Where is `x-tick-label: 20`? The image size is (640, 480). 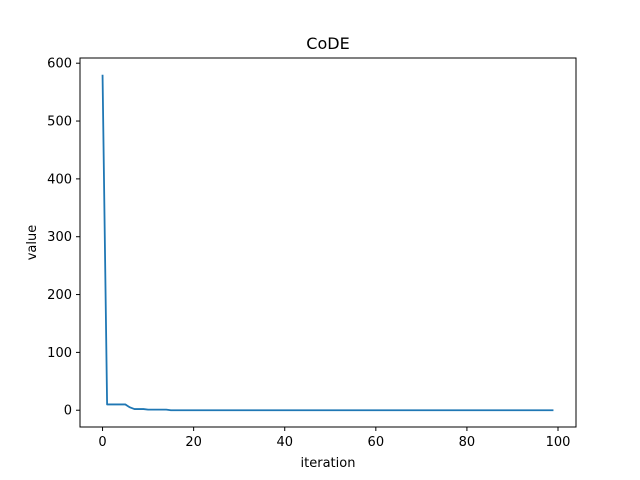 x-tick-label: 20 is located at coordinates (193, 442).